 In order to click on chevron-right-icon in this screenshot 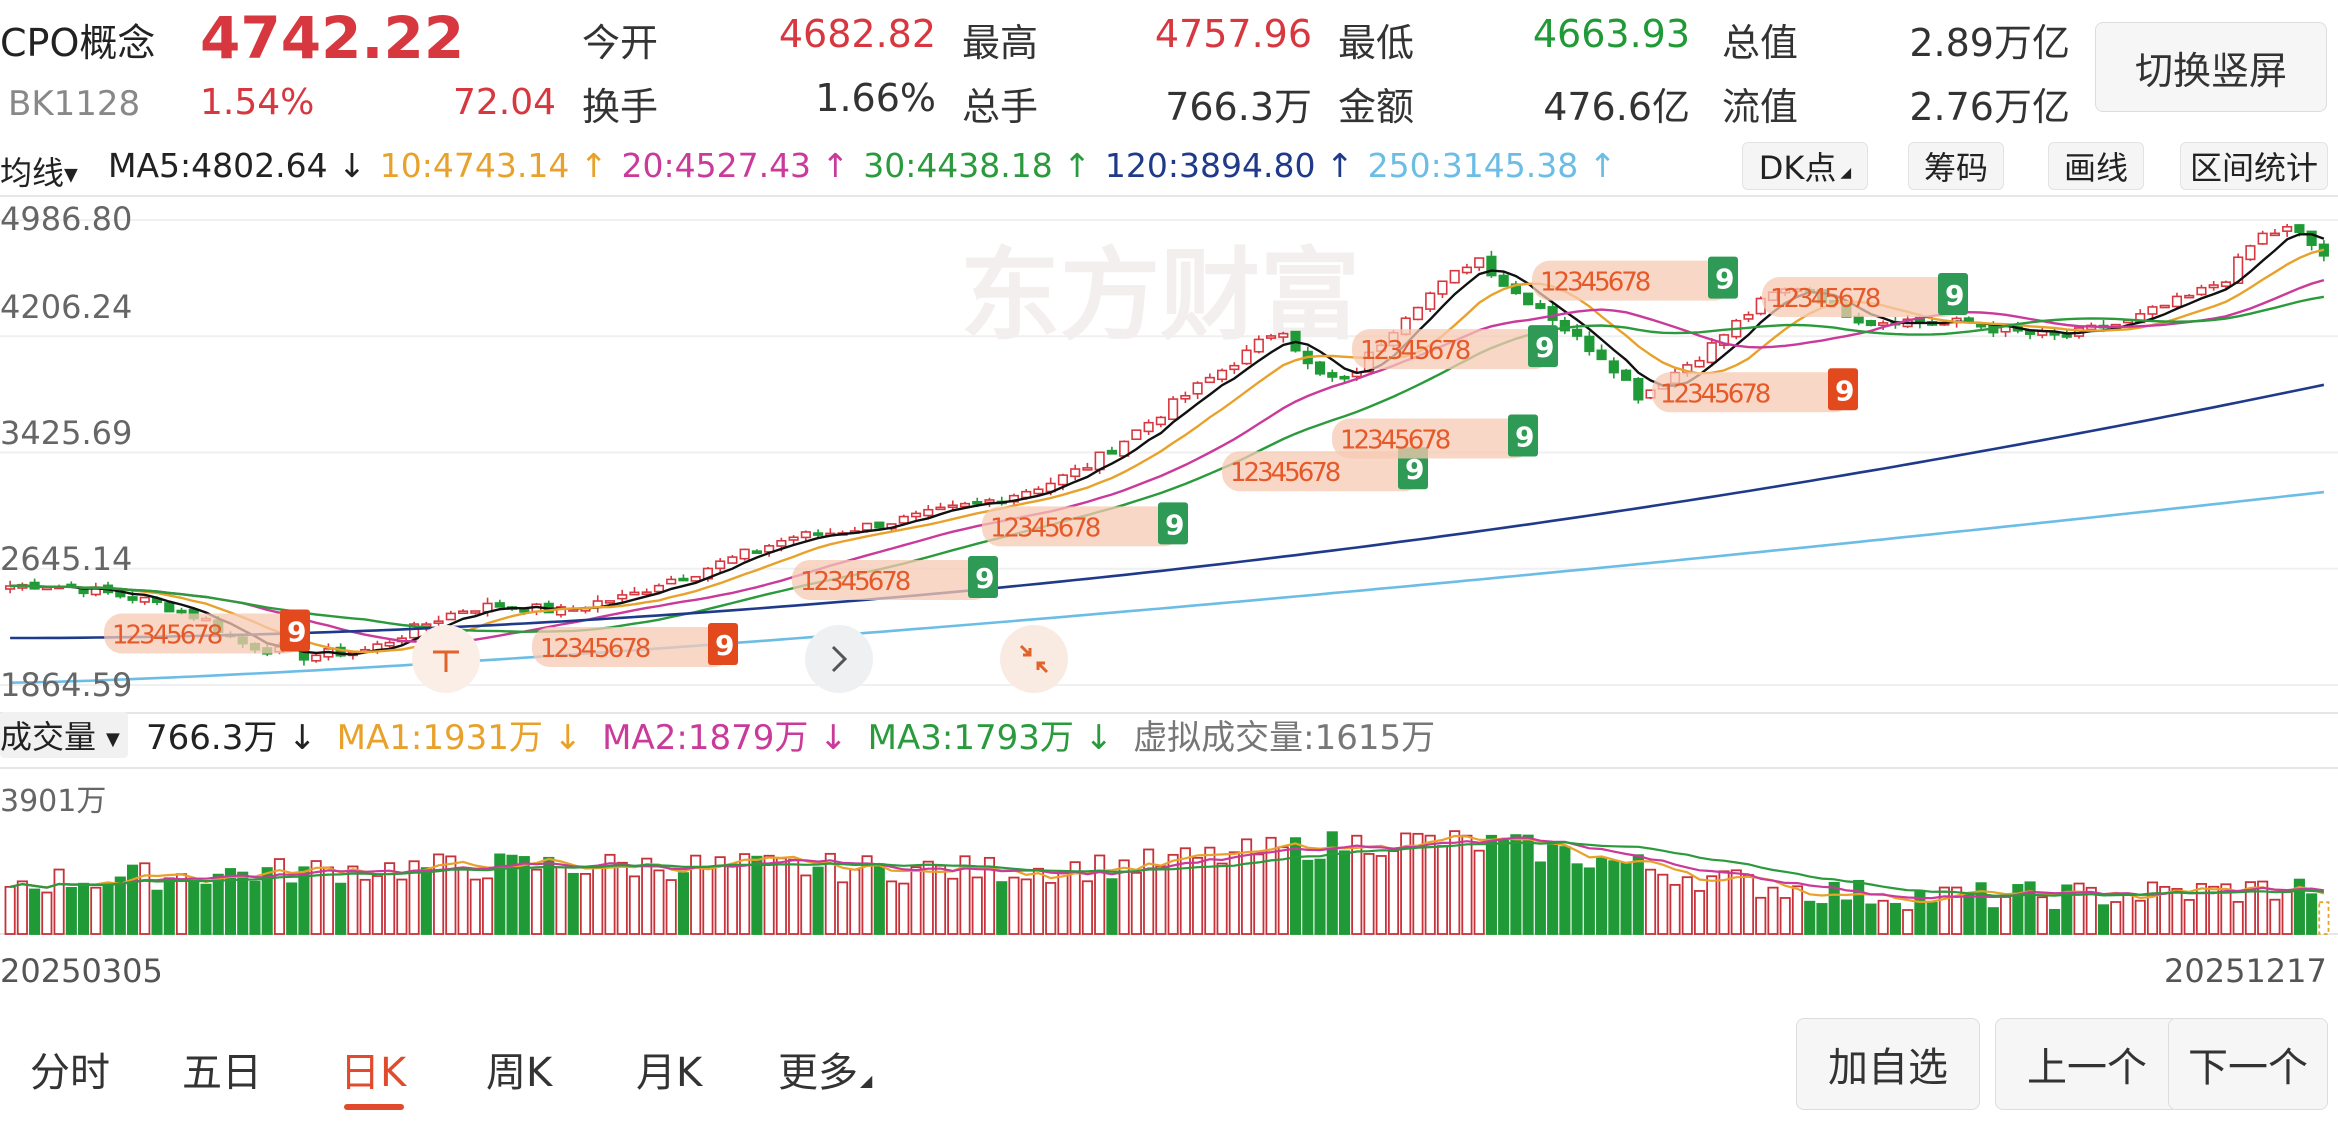, I will do `click(839, 659)`.